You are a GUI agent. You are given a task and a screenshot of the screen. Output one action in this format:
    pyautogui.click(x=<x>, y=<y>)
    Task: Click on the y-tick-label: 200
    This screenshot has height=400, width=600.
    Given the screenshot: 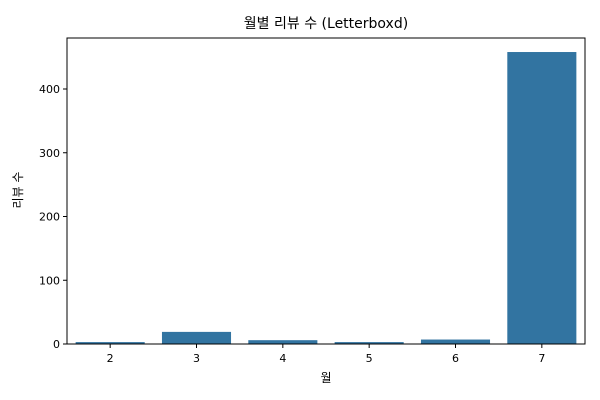 What is the action you would take?
    pyautogui.click(x=49, y=217)
    